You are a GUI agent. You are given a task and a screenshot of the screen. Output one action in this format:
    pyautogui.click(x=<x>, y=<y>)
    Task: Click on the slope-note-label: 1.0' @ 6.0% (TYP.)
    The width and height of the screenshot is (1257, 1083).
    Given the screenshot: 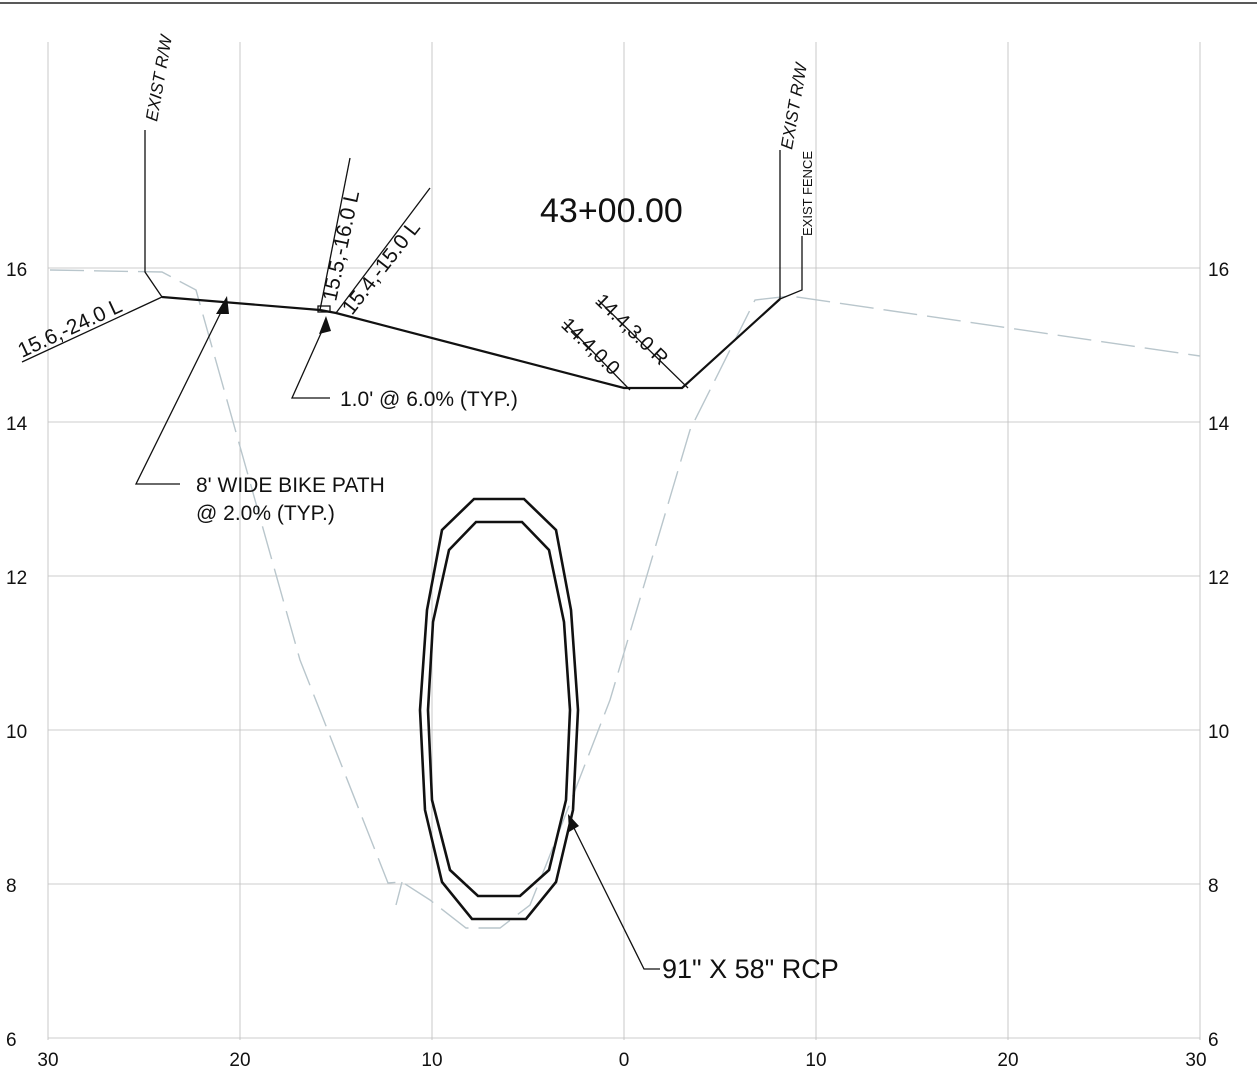 What is the action you would take?
    pyautogui.click(x=429, y=399)
    